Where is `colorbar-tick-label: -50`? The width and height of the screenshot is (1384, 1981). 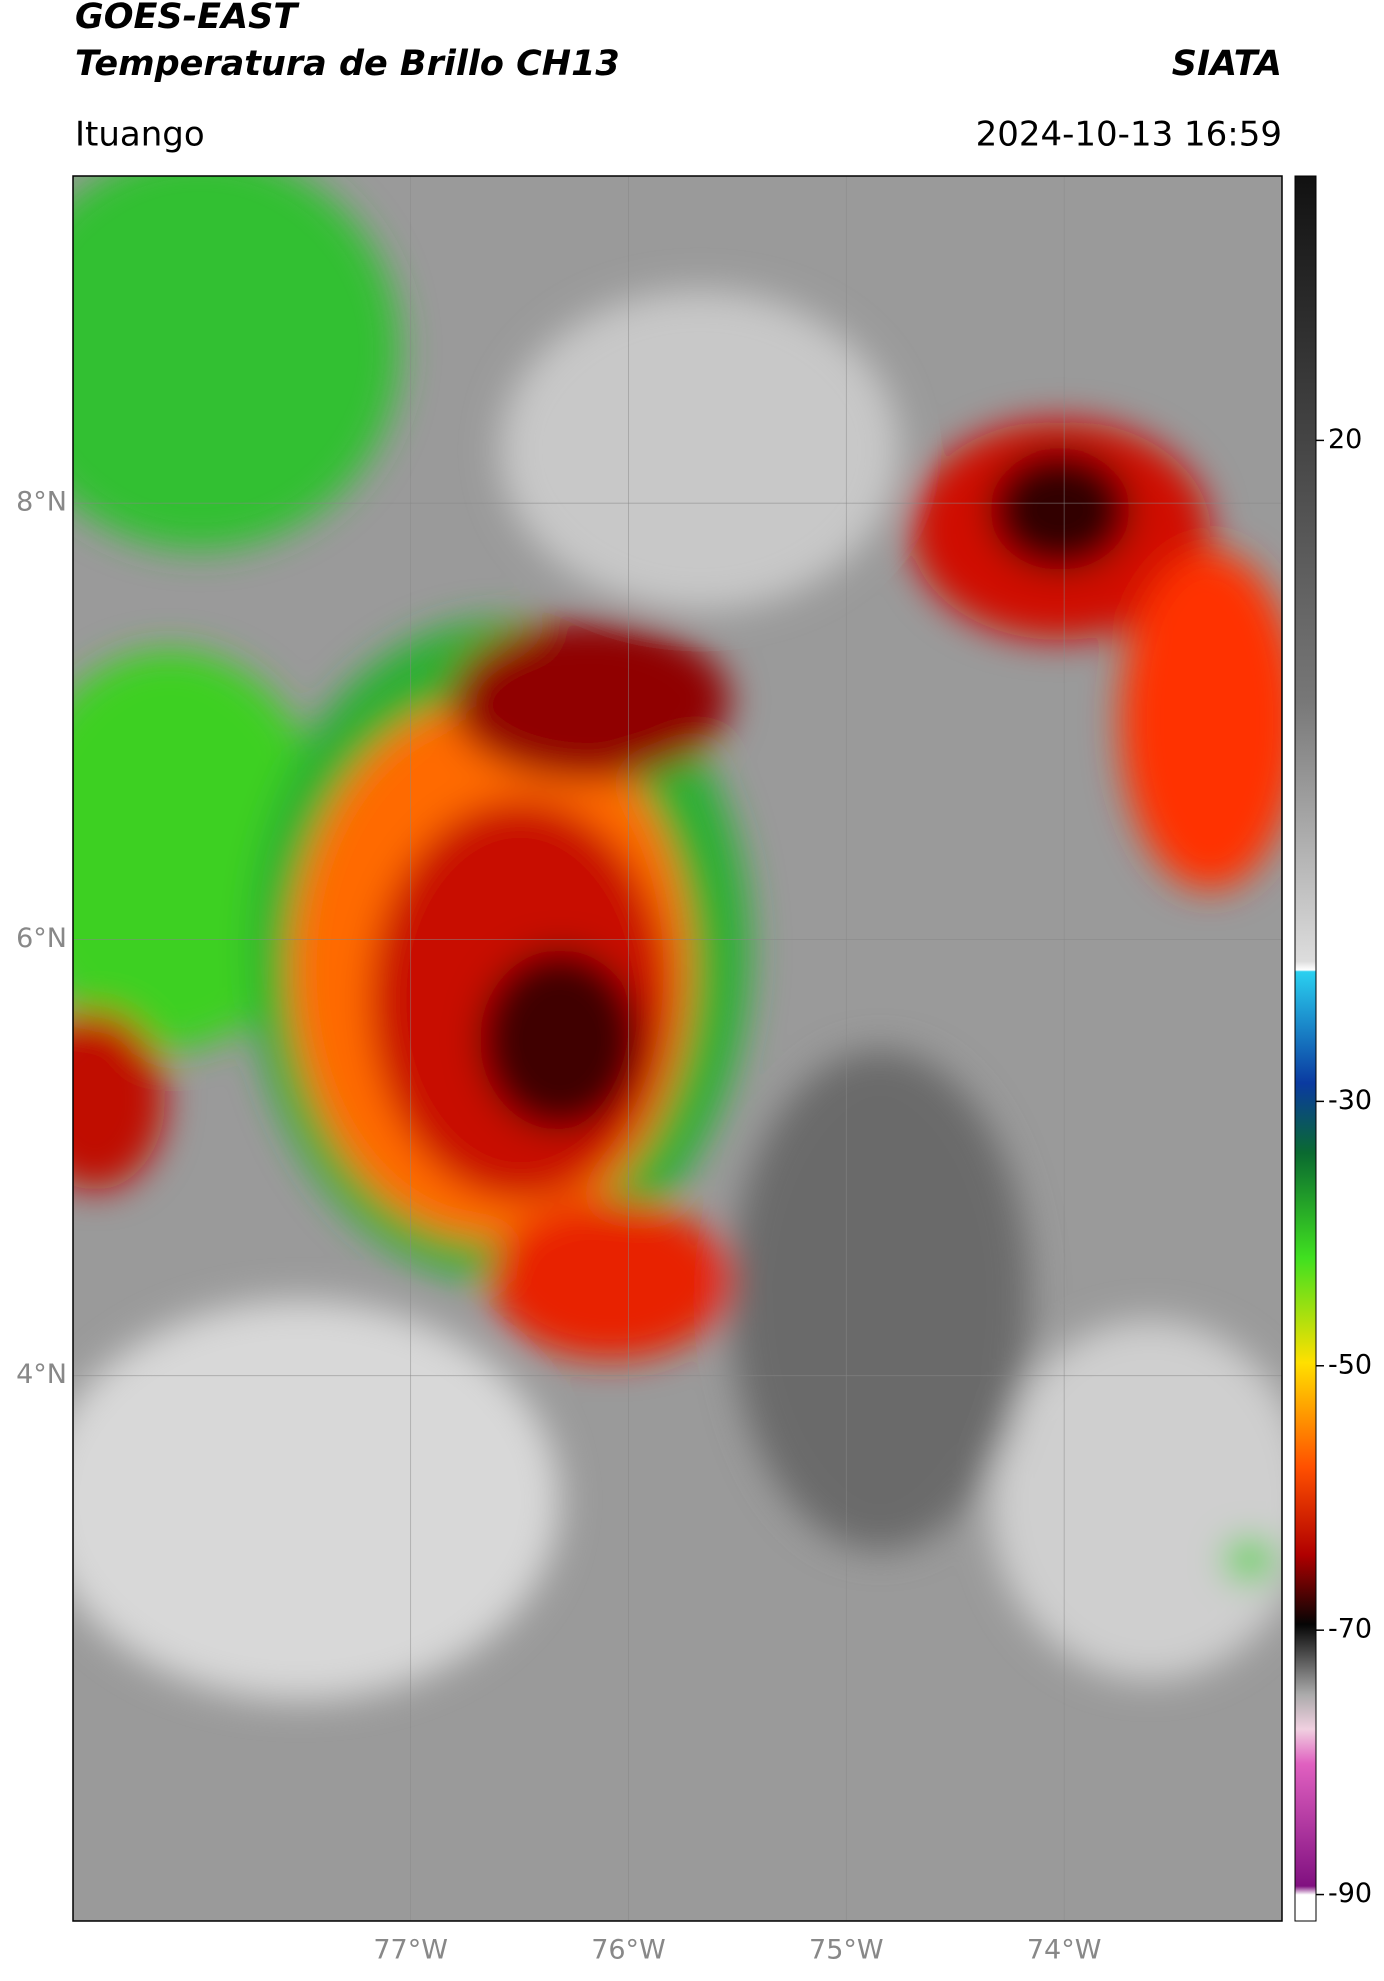 colorbar-tick-label: -50 is located at coordinates (1350, 1364).